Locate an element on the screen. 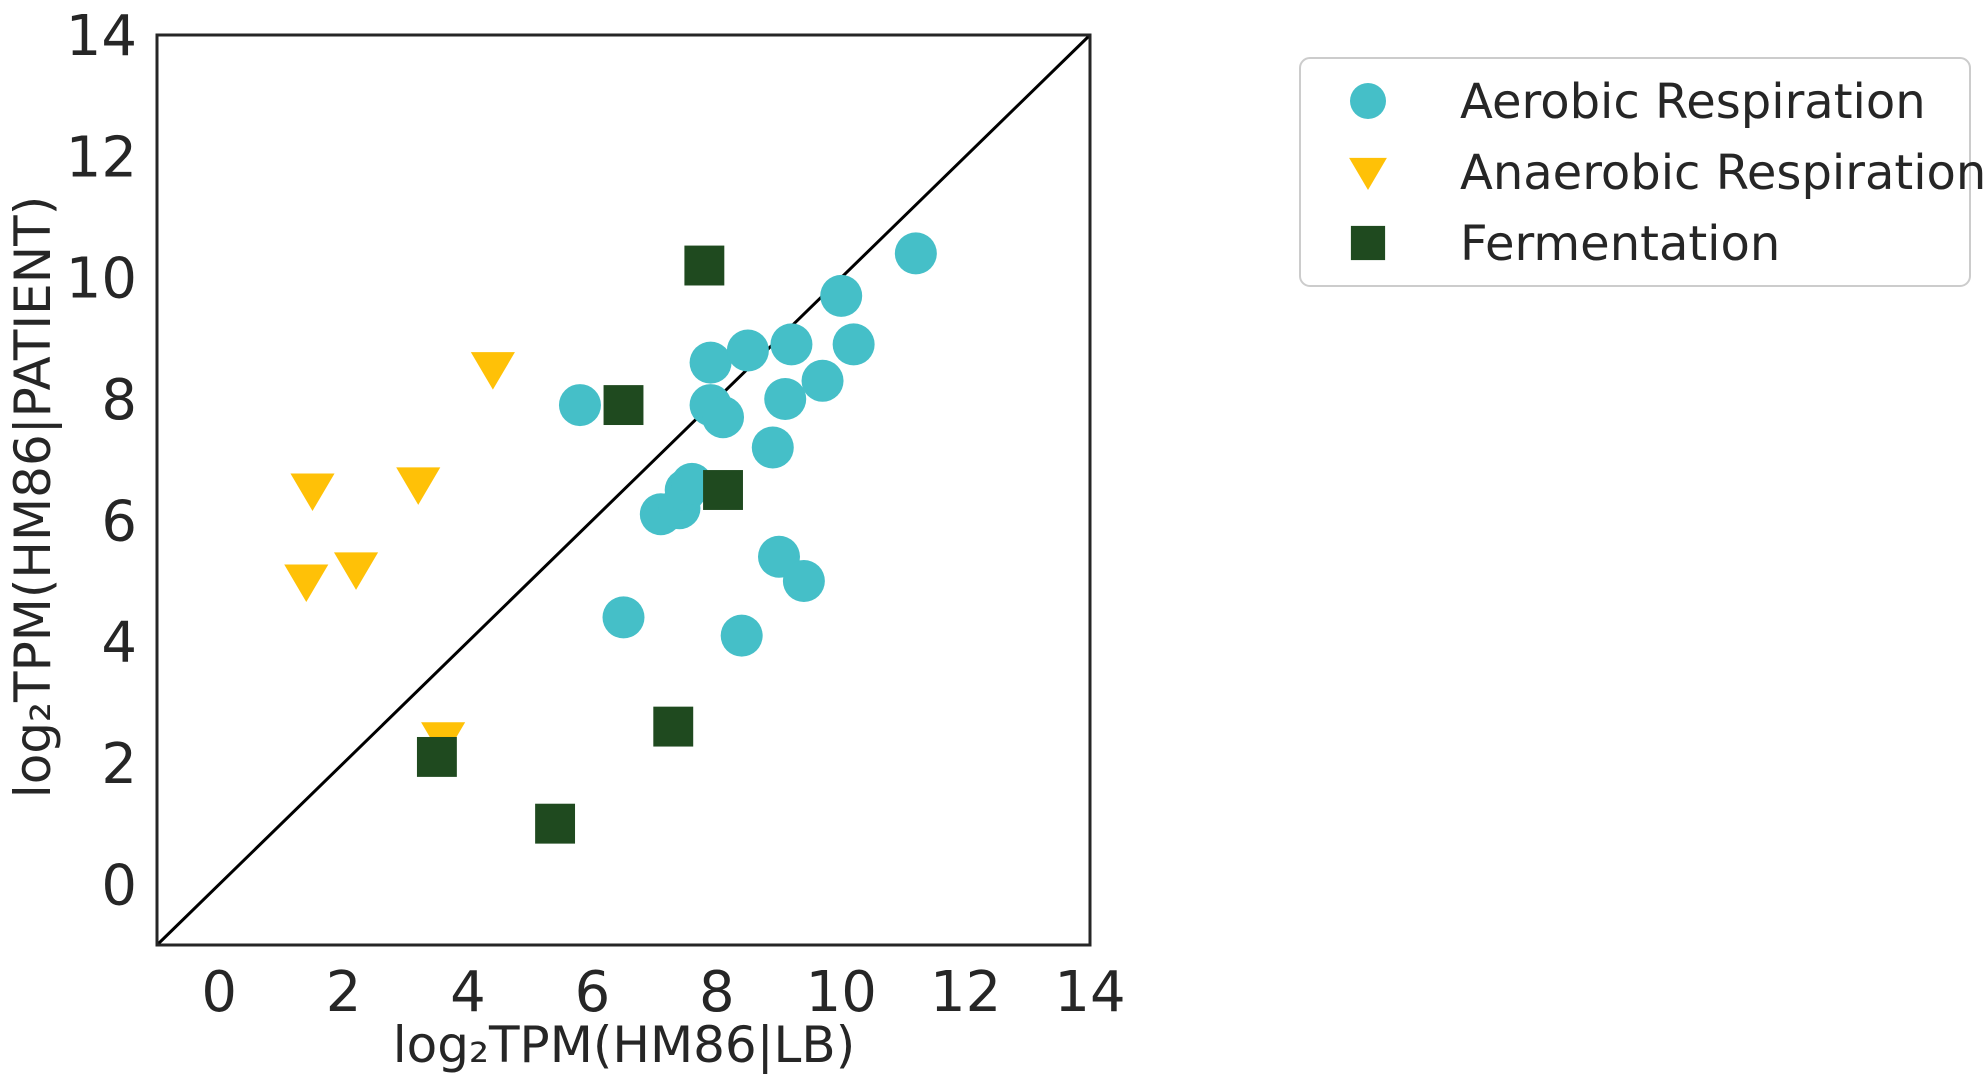  y-tick-label: 0 is located at coordinates (119, 885).